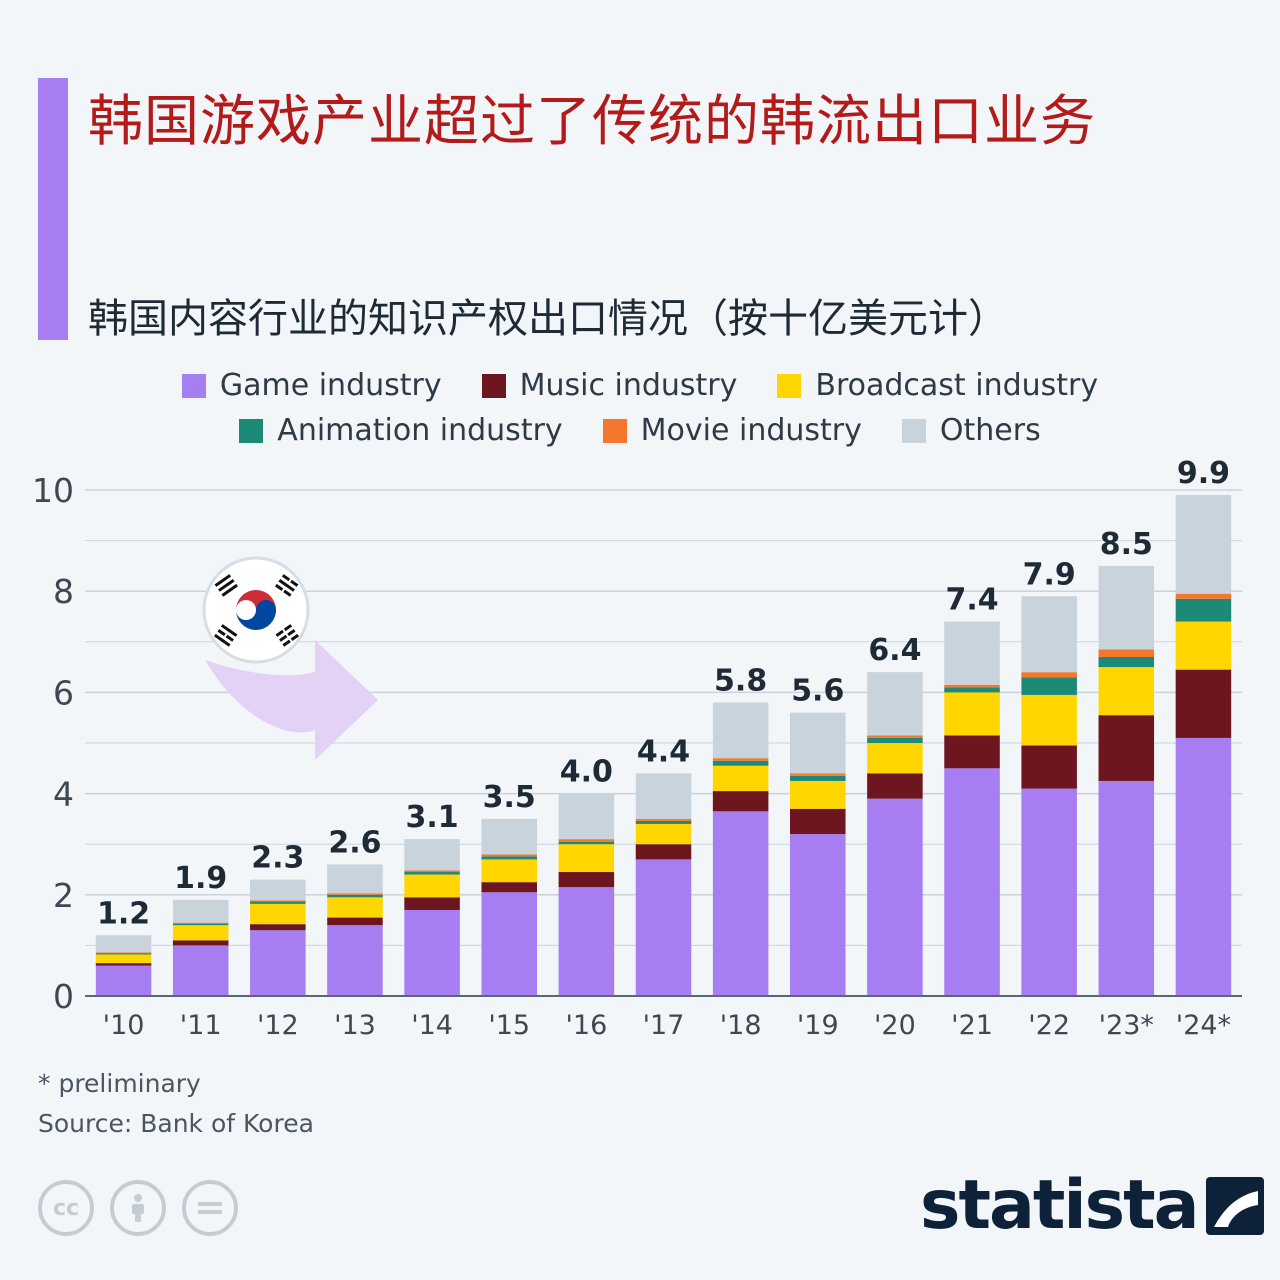 The height and width of the screenshot is (1280, 1280). I want to click on legend-item-game: Game industry, so click(311, 385).